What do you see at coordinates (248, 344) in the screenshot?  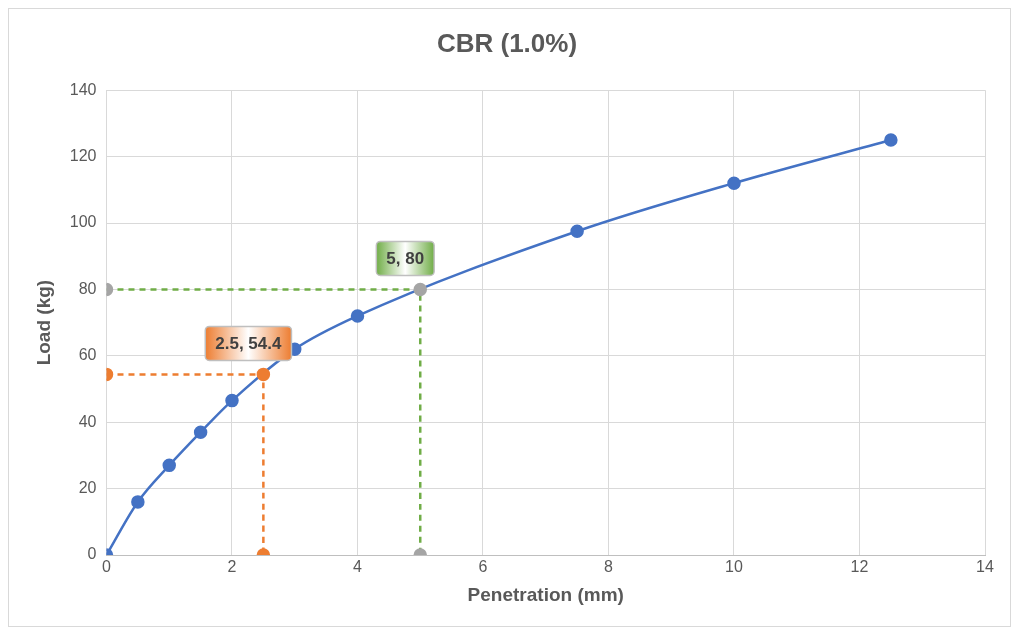 I see `annotation: 2.5, 54.4` at bounding box center [248, 344].